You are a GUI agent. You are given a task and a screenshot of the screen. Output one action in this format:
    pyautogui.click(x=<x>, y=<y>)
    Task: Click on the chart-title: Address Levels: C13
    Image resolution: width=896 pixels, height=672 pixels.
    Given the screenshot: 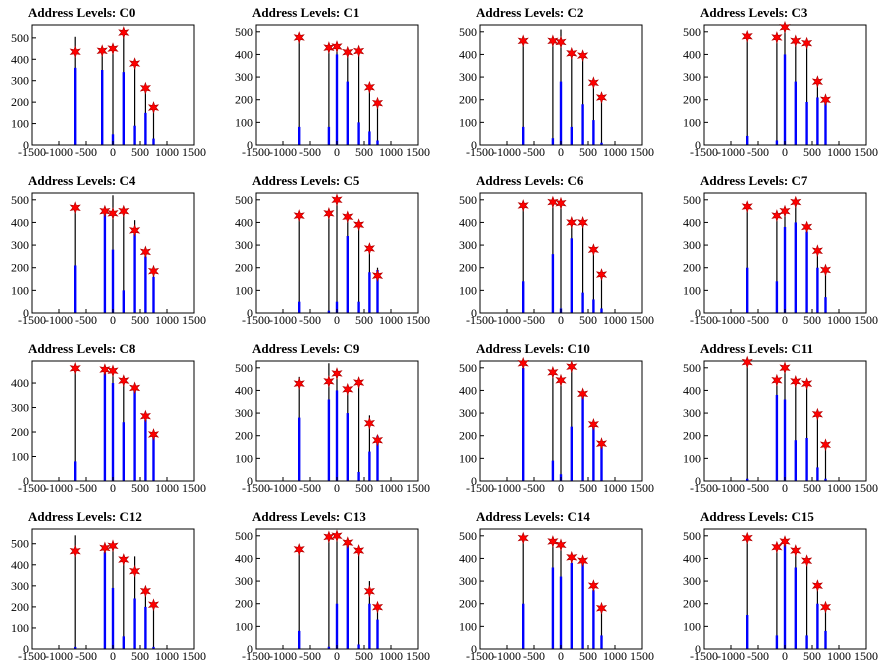 What is the action you would take?
    pyautogui.click(x=309, y=516)
    